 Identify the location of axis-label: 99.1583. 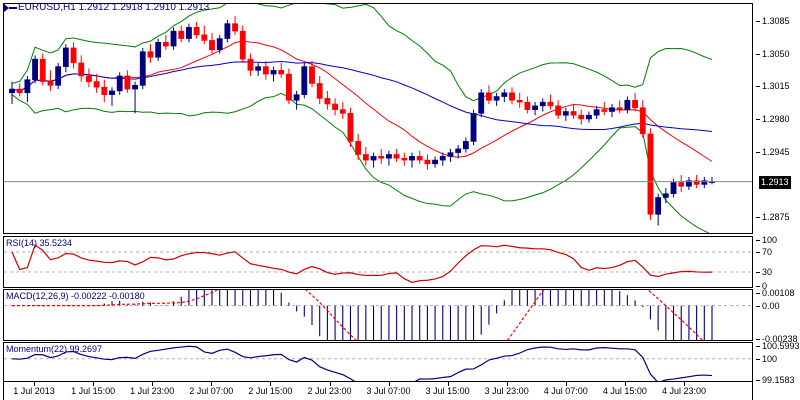
(778, 380).